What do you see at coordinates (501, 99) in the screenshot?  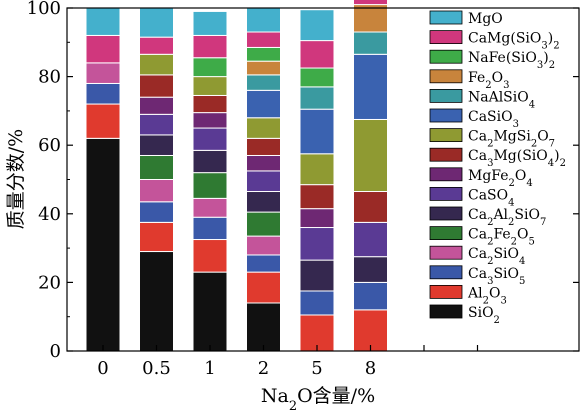 I see `legend-label: NaAlSiO4` at bounding box center [501, 99].